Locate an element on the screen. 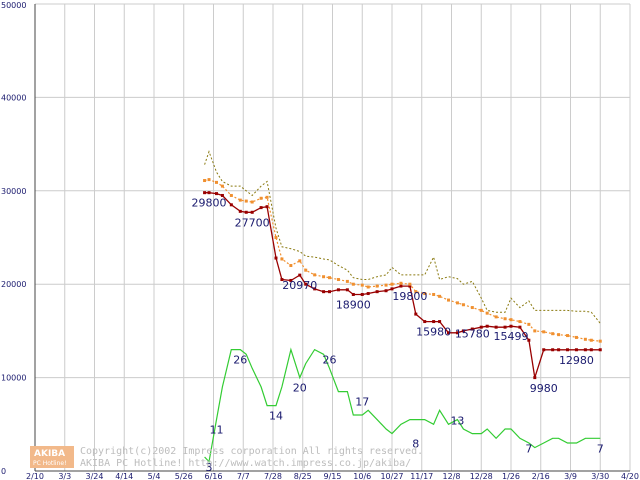 The width and height of the screenshot is (640, 480). x-tick-label: 3/30 is located at coordinates (600, 476).